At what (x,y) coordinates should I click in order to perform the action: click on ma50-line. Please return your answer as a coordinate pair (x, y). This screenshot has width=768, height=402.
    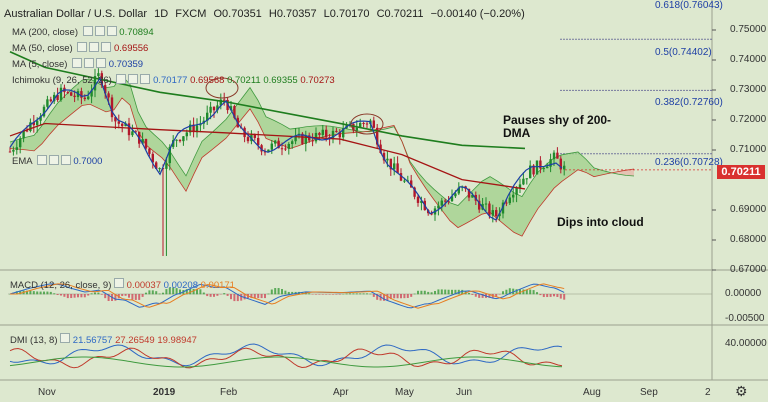
    Looking at the image, I should click on (267, 156).